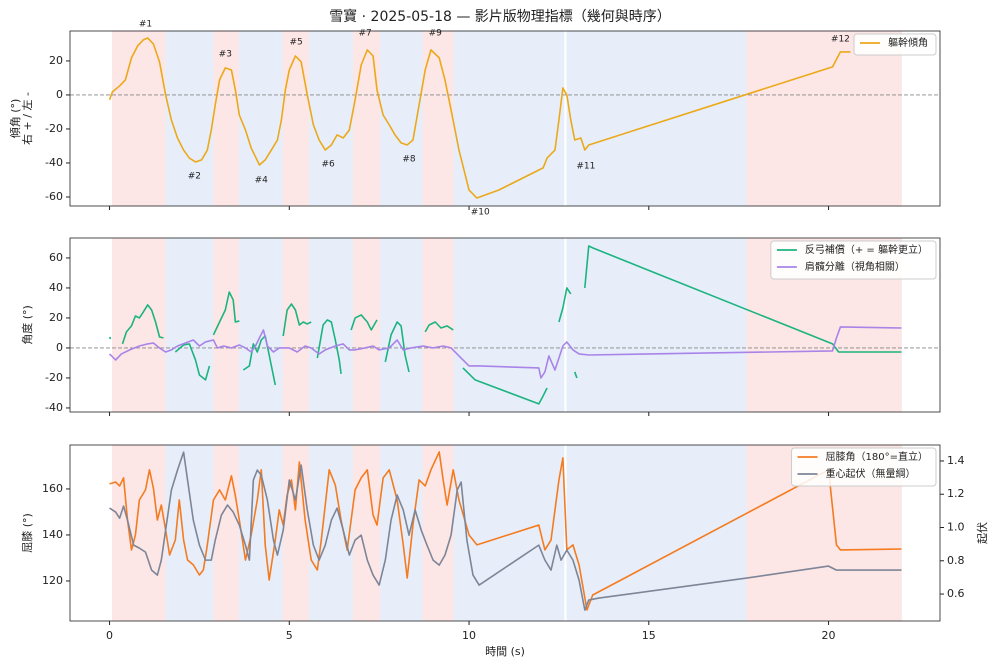 Image resolution: width=996 pixels, height=672 pixels. Describe the element at coordinates (500, 17) in the screenshot. I see `chart-title: 雪寶 · 2025-05-18 — 影片版物理指標（幾何與時序）` at that location.